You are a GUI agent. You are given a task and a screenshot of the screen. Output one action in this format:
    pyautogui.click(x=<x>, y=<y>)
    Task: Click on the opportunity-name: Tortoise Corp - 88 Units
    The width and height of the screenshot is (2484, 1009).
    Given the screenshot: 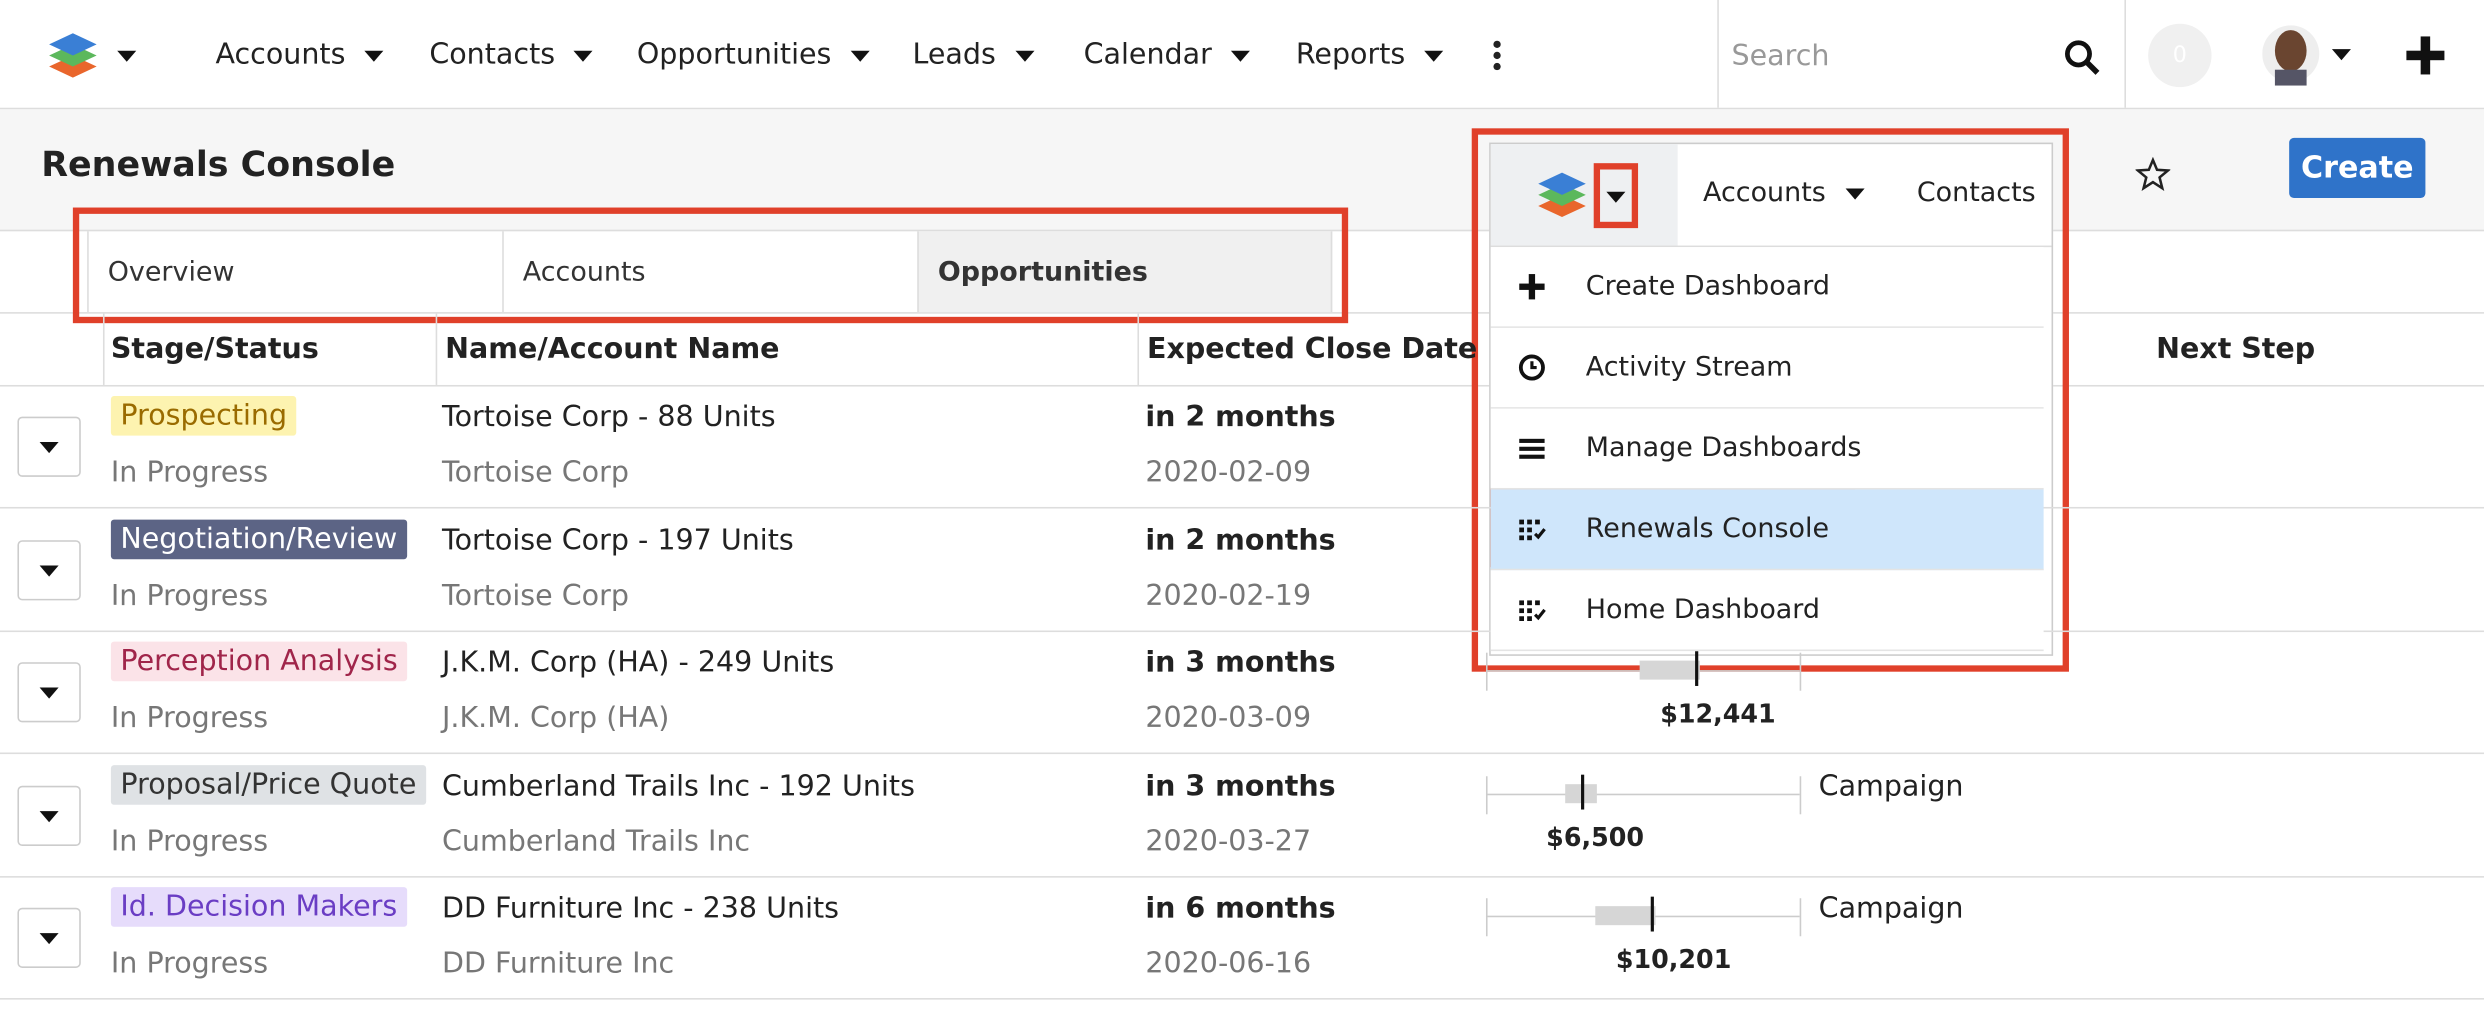 What is the action you would take?
    pyautogui.click(x=608, y=417)
    